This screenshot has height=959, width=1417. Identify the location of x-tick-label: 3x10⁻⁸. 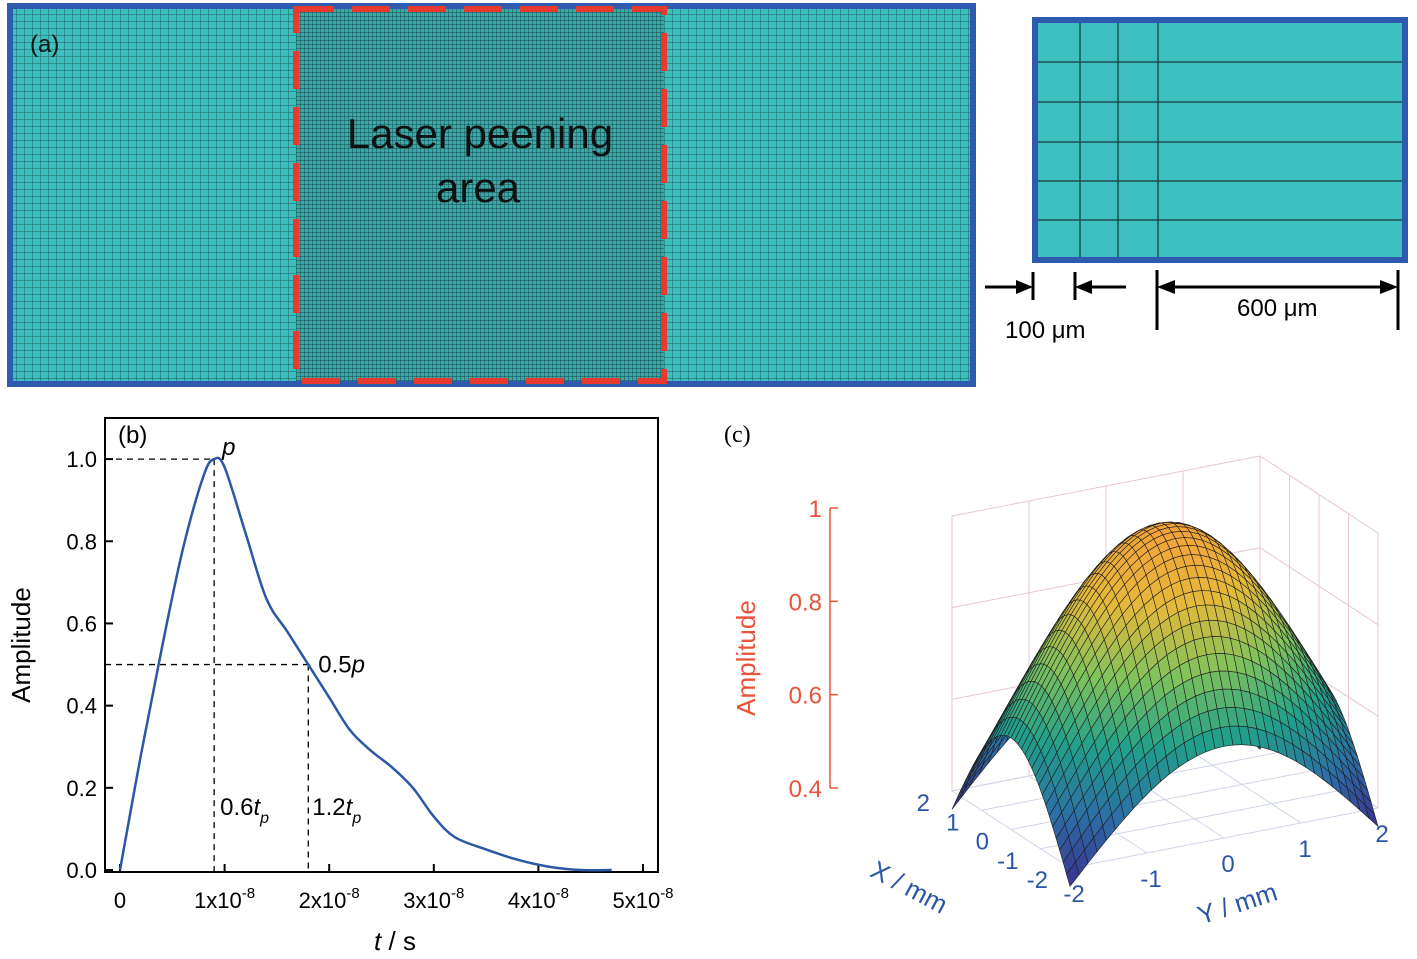
(433, 899).